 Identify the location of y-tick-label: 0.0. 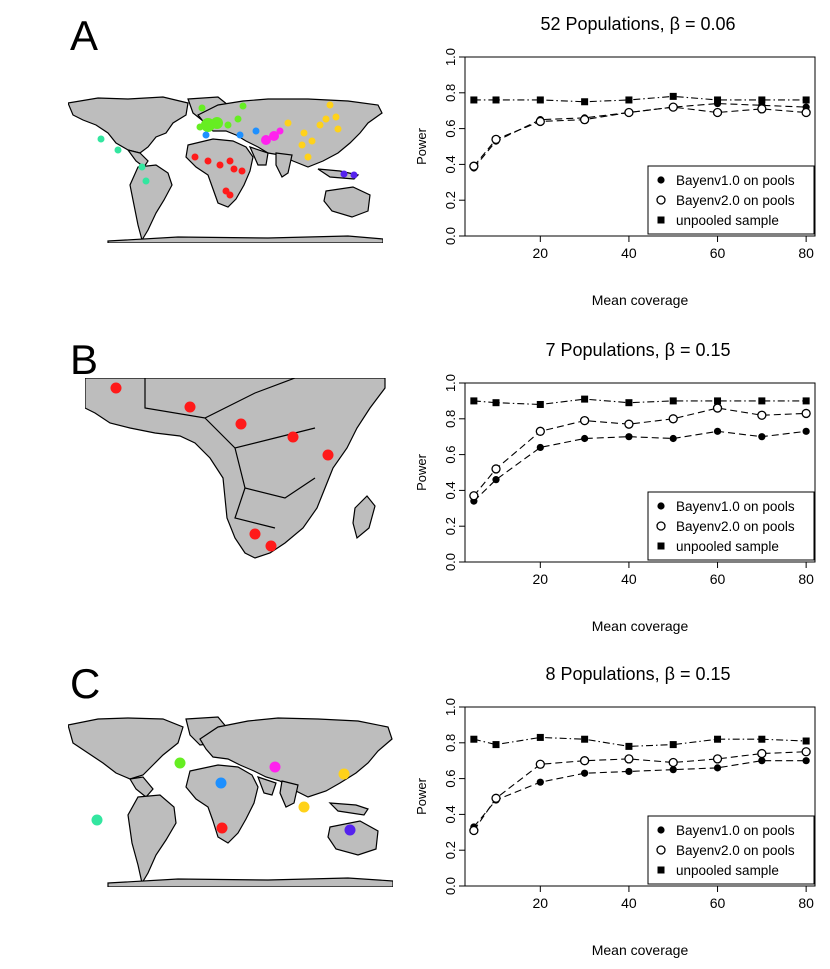
(450, 562).